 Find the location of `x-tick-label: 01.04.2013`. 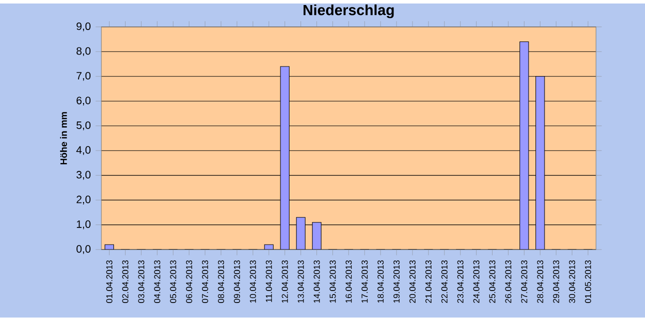

x-tick-label: 01.04.2013 is located at coordinates (109, 282).